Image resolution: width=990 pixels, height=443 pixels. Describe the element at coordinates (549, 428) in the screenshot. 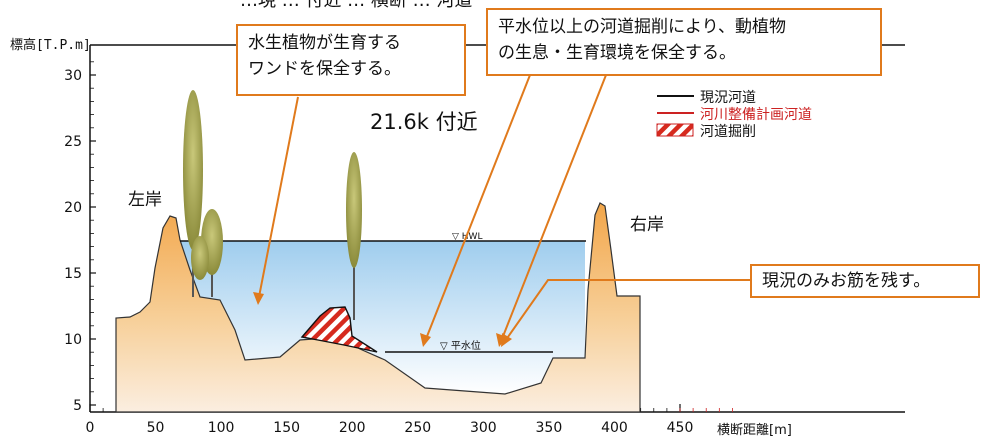

I see `x-tick-label-350: 350` at that location.